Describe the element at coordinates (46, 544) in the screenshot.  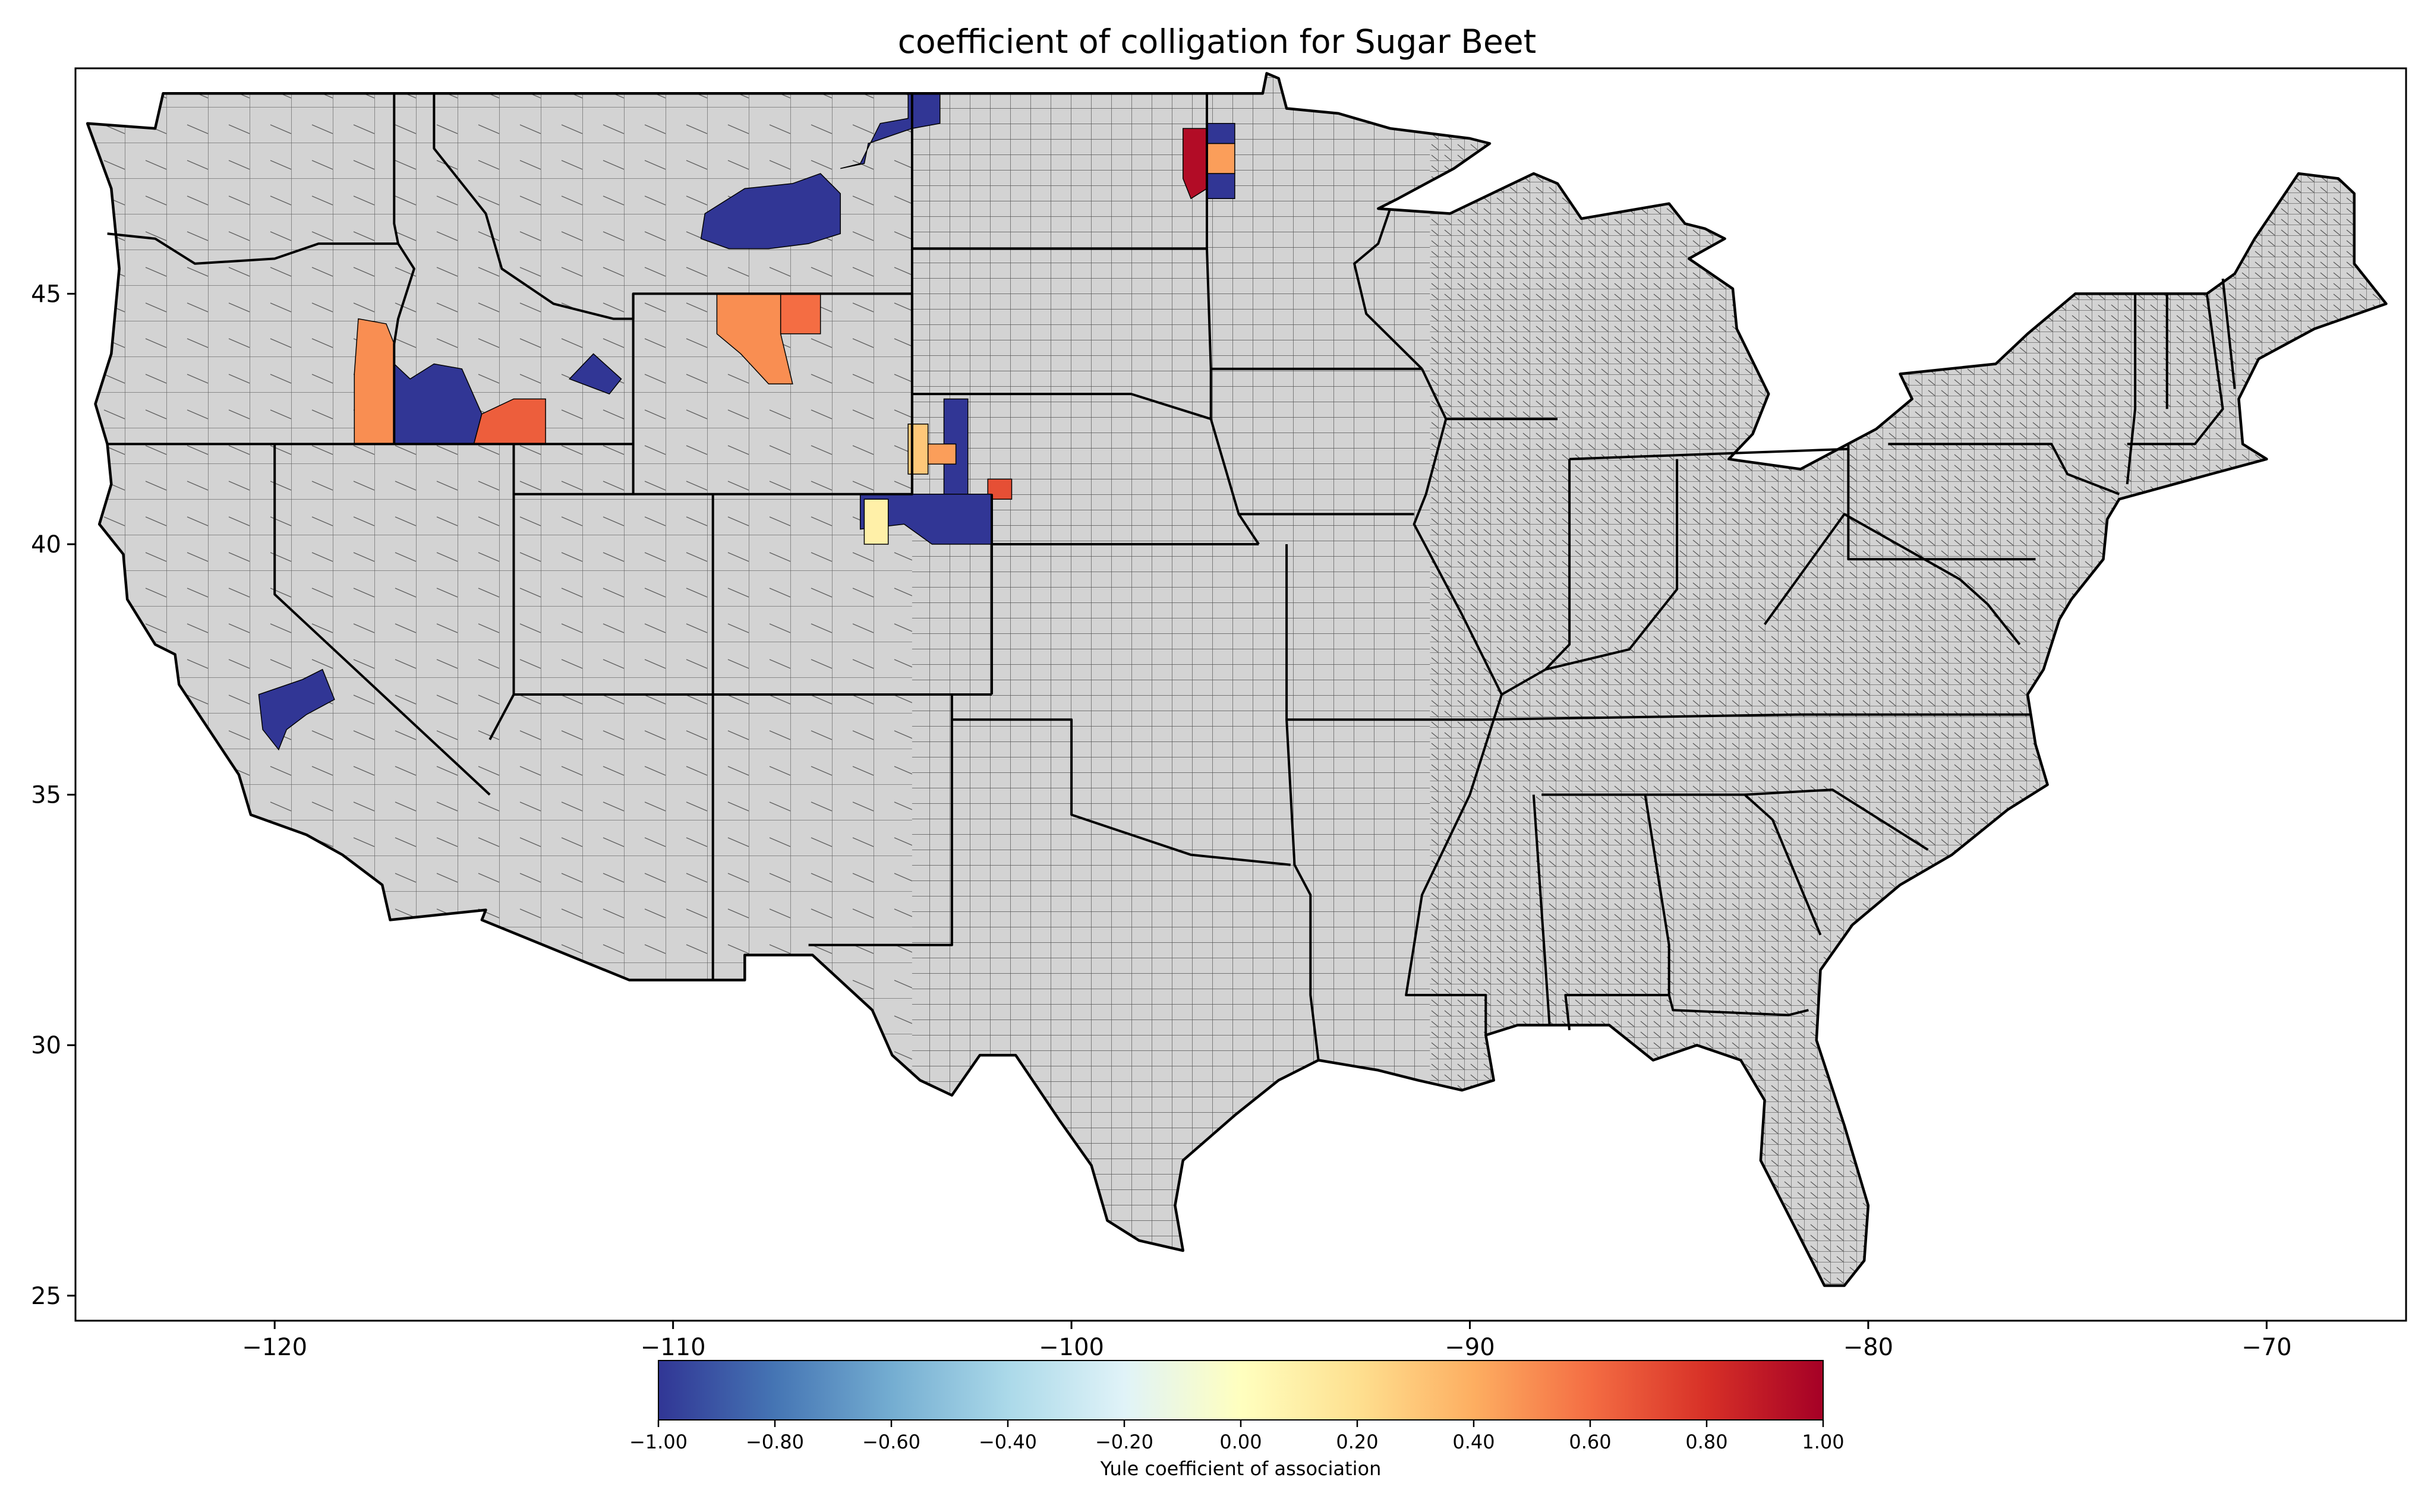
I see `y-tick-label: 40` at that location.